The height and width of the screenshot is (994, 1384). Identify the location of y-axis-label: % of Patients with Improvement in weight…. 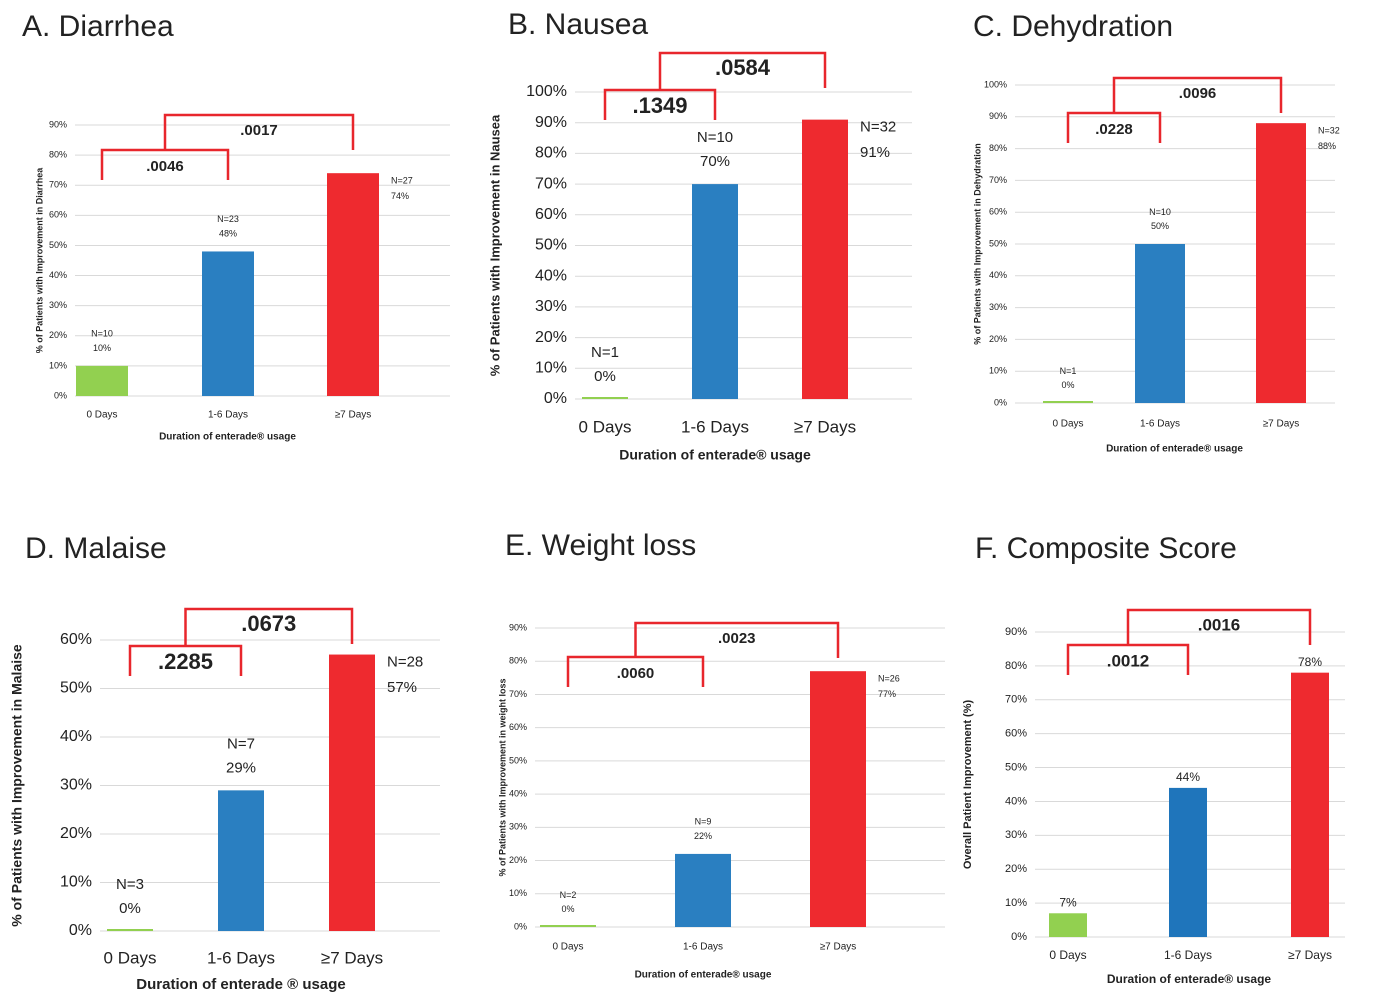
(502, 777).